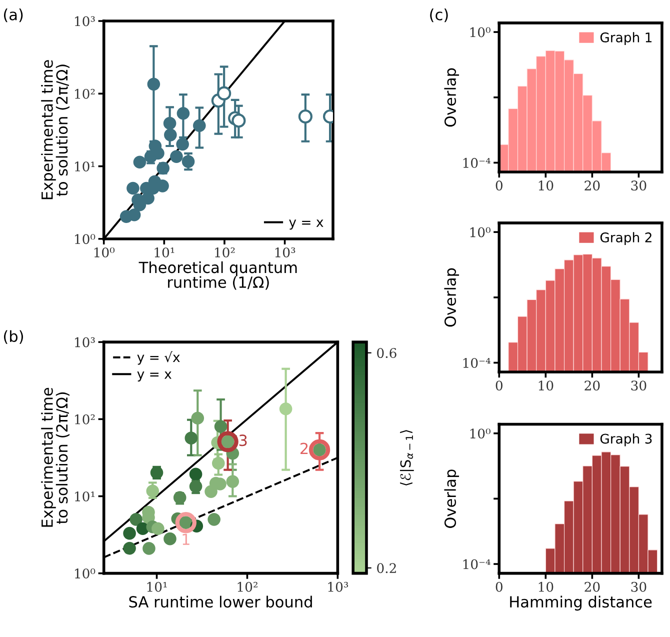 The width and height of the screenshot is (670, 637). Describe the element at coordinates (626, 439) in the screenshot. I see `legend-label: Graph 3` at that location.